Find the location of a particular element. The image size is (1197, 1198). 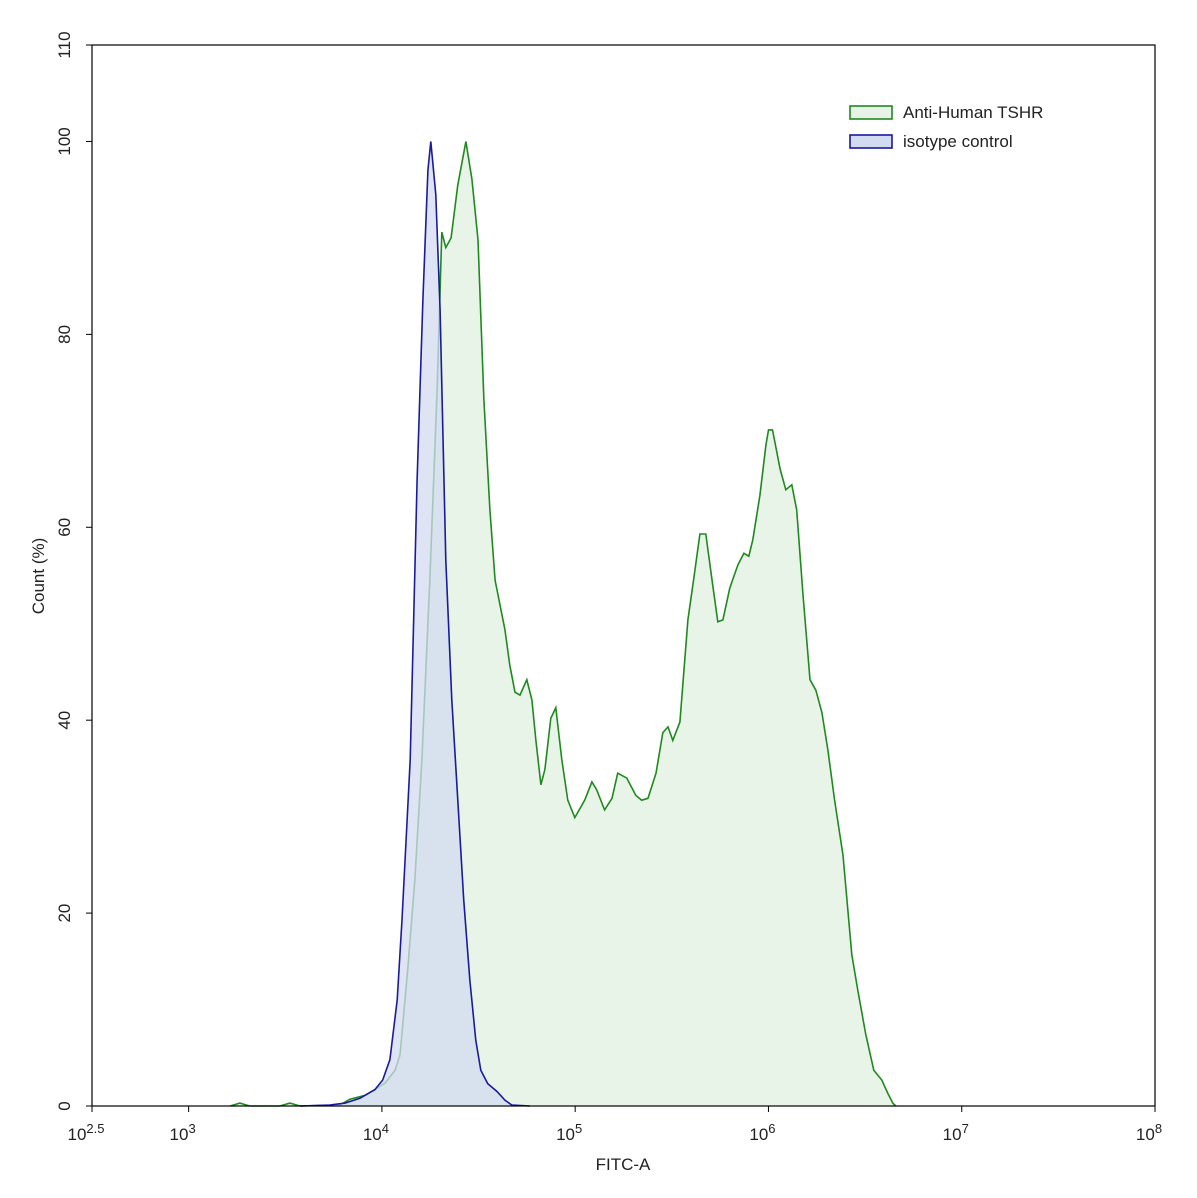

x-tick-exponent: 7 is located at coordinates (965, 1128).